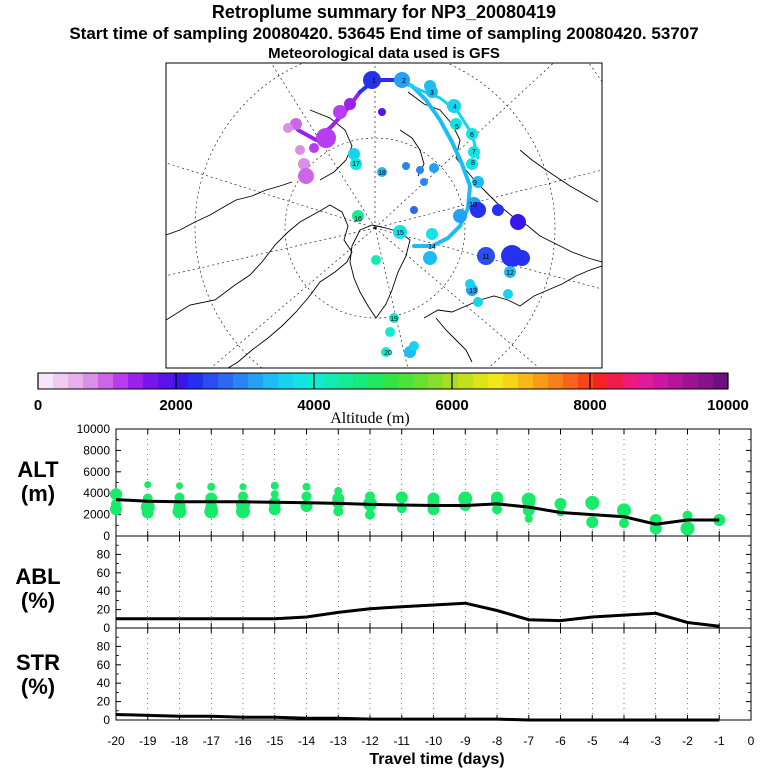 This screenshot has width=768, height=768. I want to click on x-tick-label: 0, so click(751, 741).